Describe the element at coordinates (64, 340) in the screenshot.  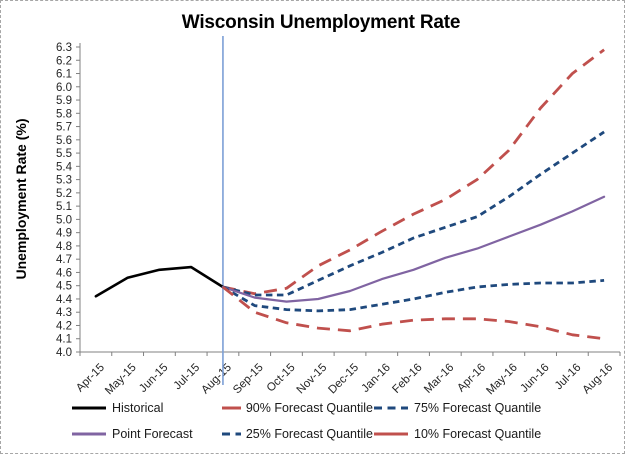
I see `y-tick-label: 4.1` at that location.